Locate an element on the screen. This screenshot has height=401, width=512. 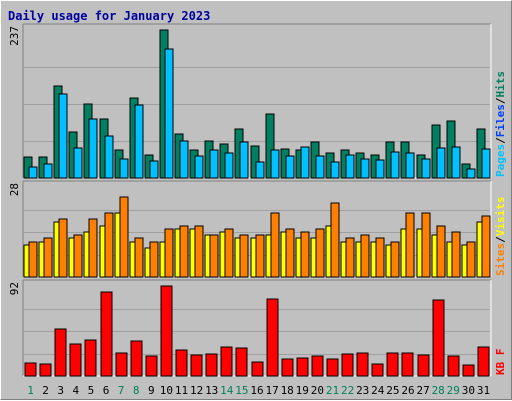
x-tick-label: 19 is located at coordinates (302, 390).